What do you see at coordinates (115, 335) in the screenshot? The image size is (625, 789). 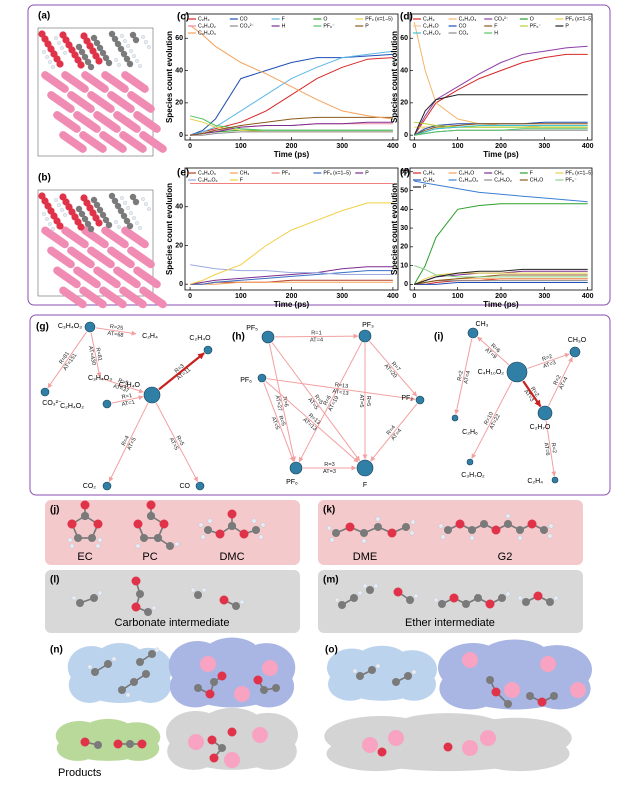 I see `edge-label: AT=68` at bounding box center [115, 335].